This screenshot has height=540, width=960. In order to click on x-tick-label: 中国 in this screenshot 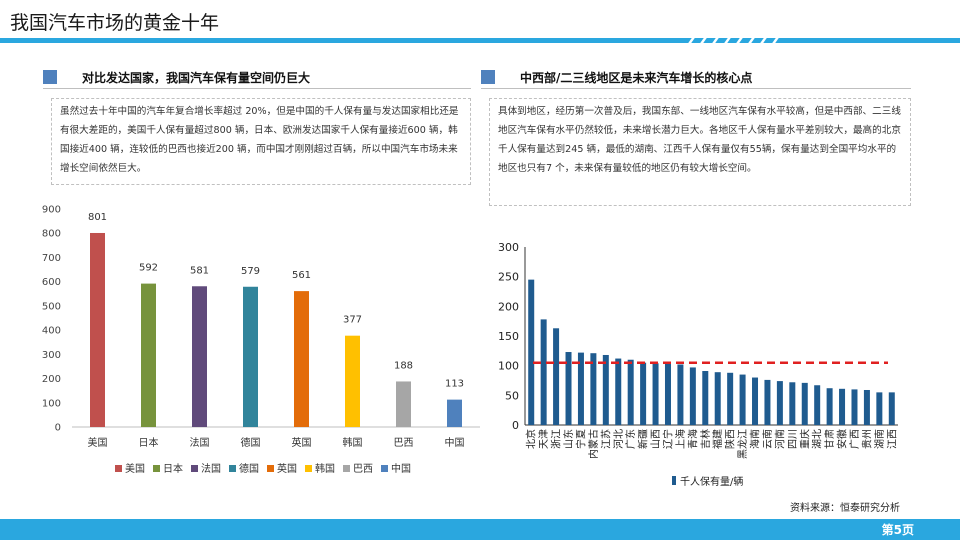, I will do `click(455, 442)`.